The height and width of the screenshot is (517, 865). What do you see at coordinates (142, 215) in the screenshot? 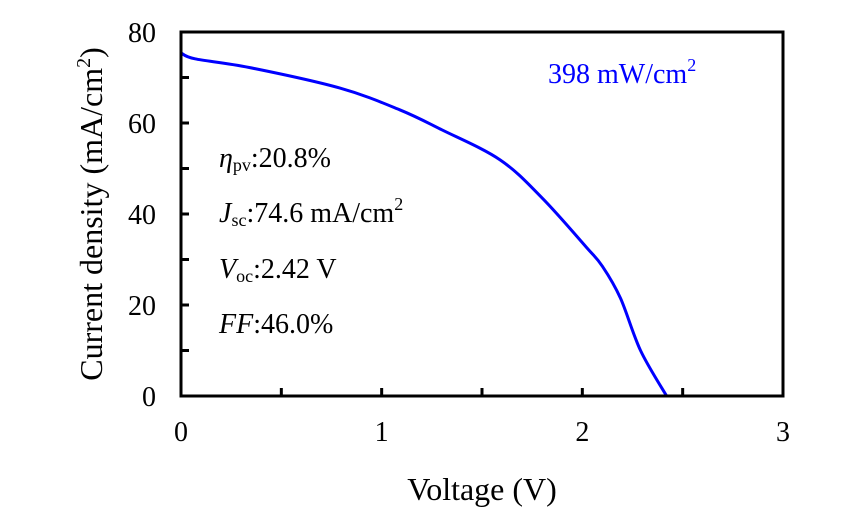
I see `y-tick-label: 40` at bounding box center [142, 215].